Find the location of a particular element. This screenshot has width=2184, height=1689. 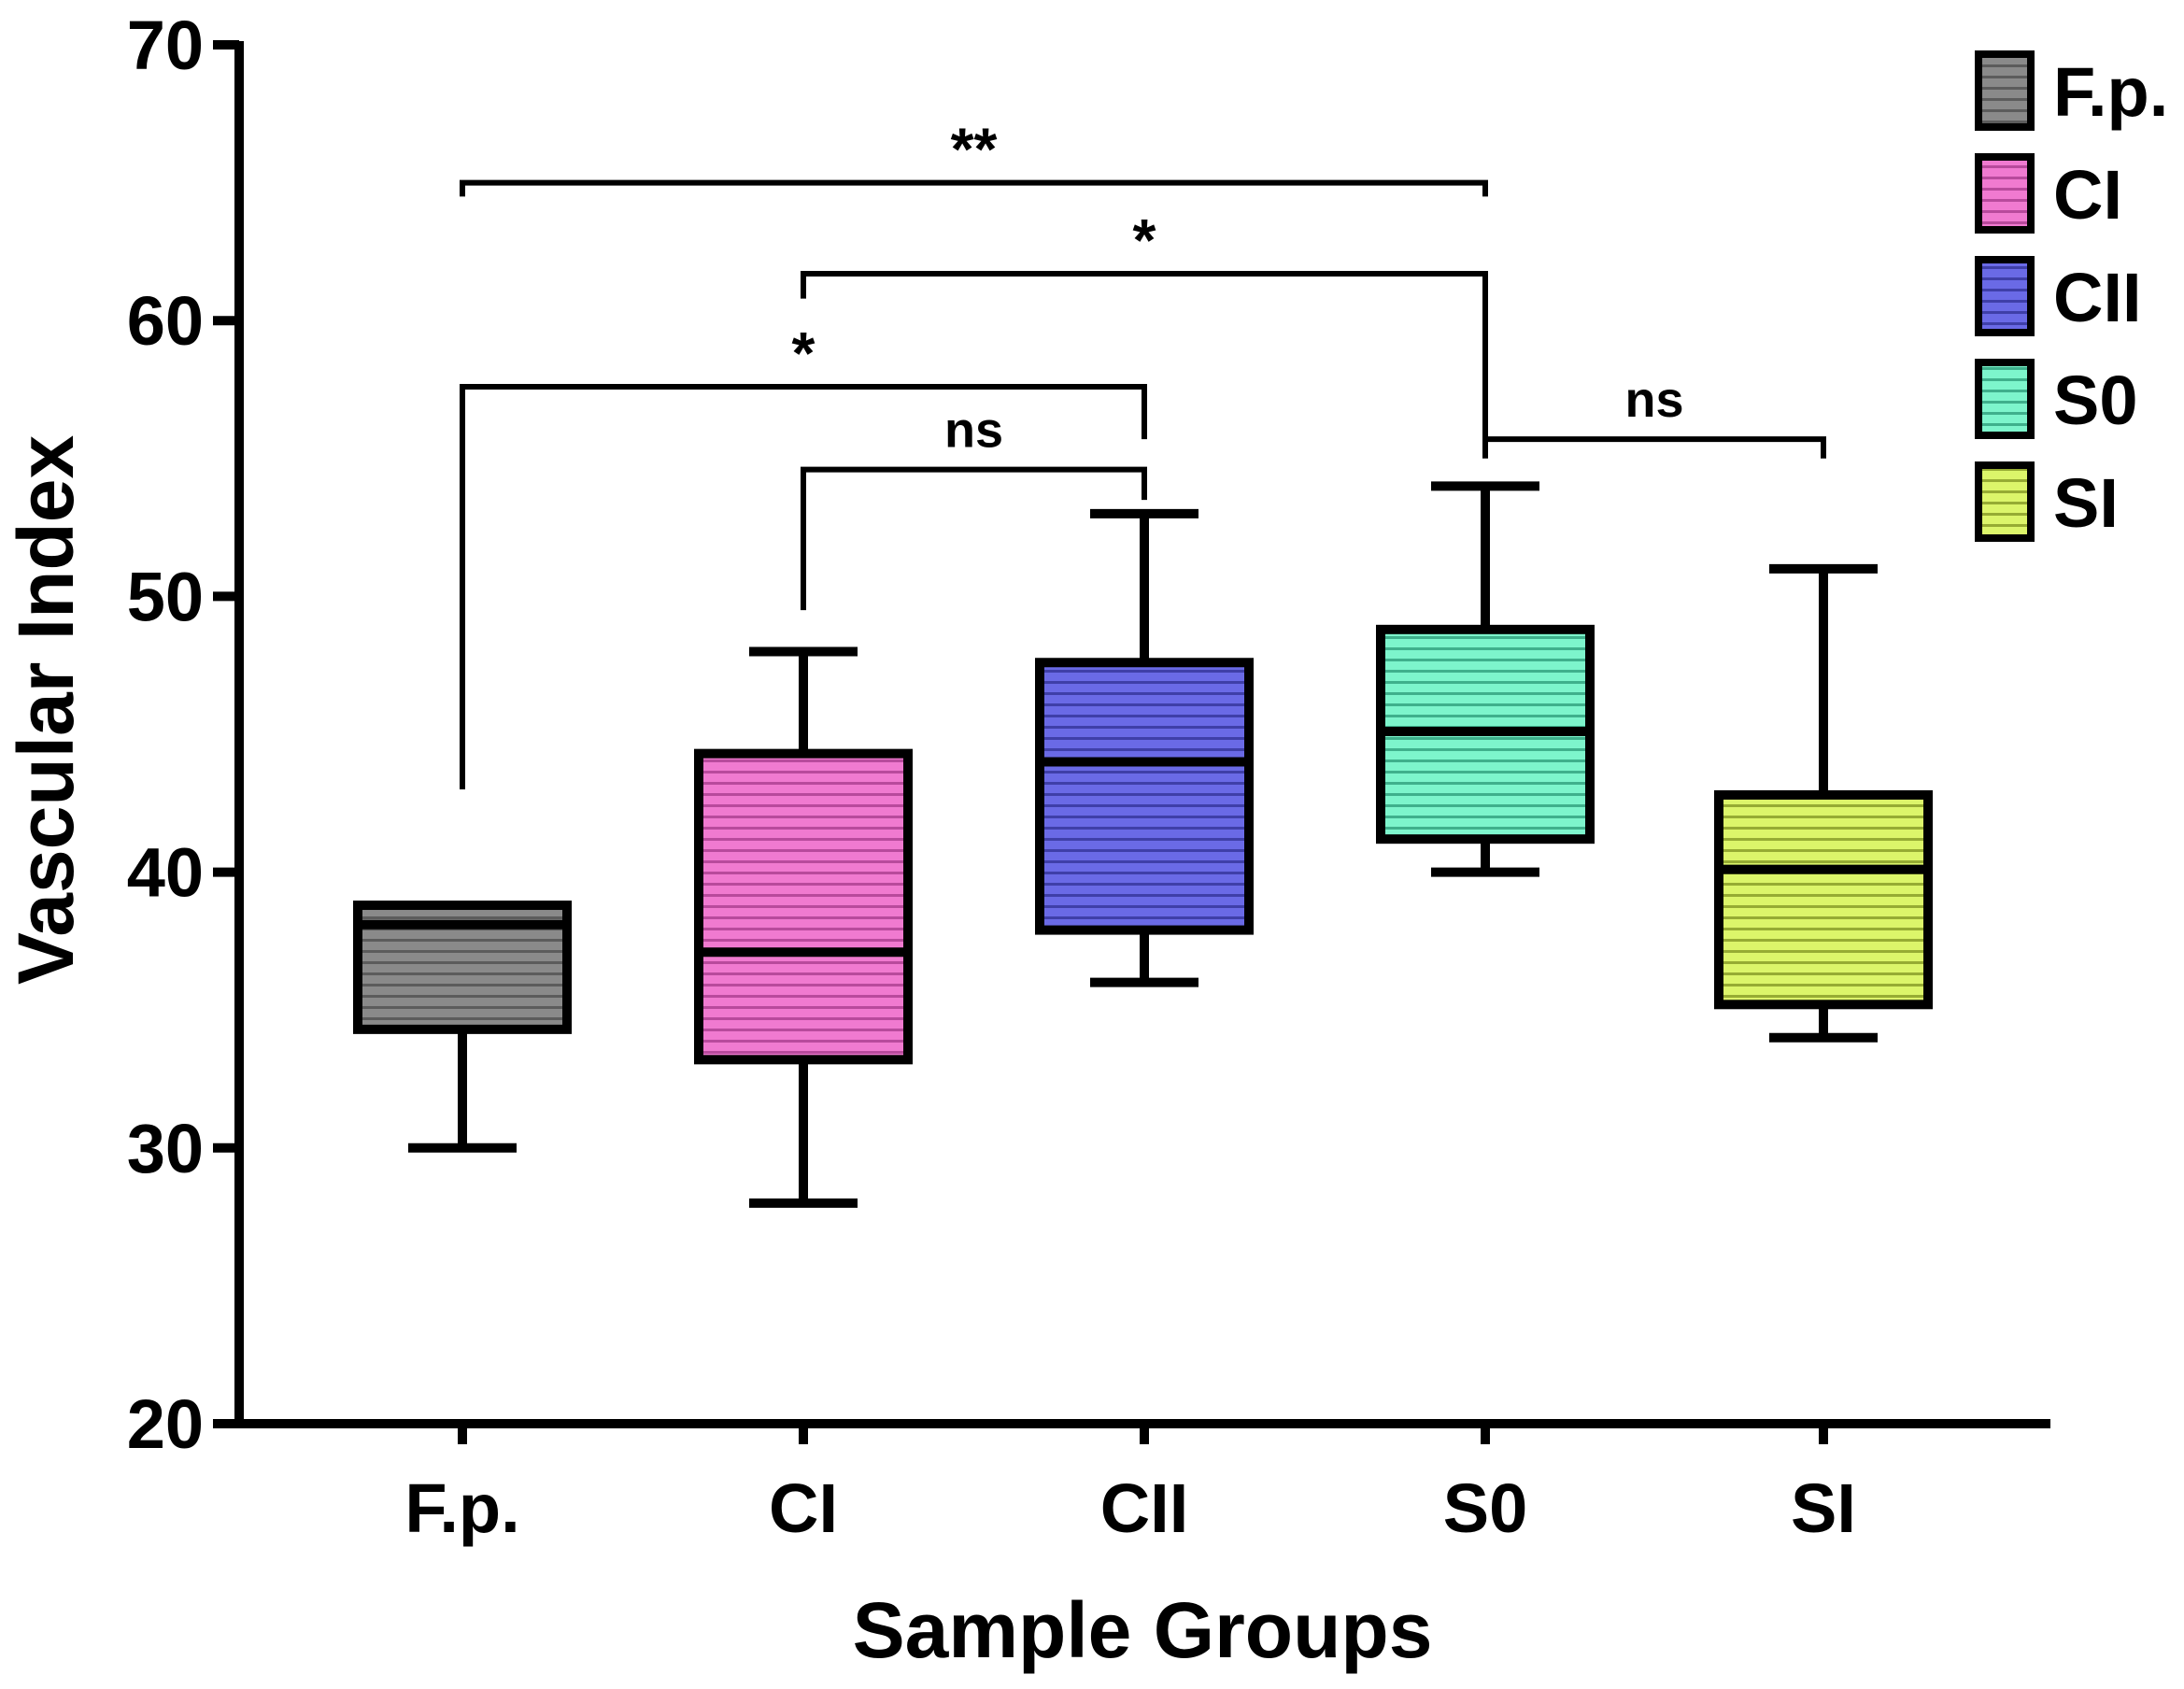

box-cii is located at coordinates (1144, 748).